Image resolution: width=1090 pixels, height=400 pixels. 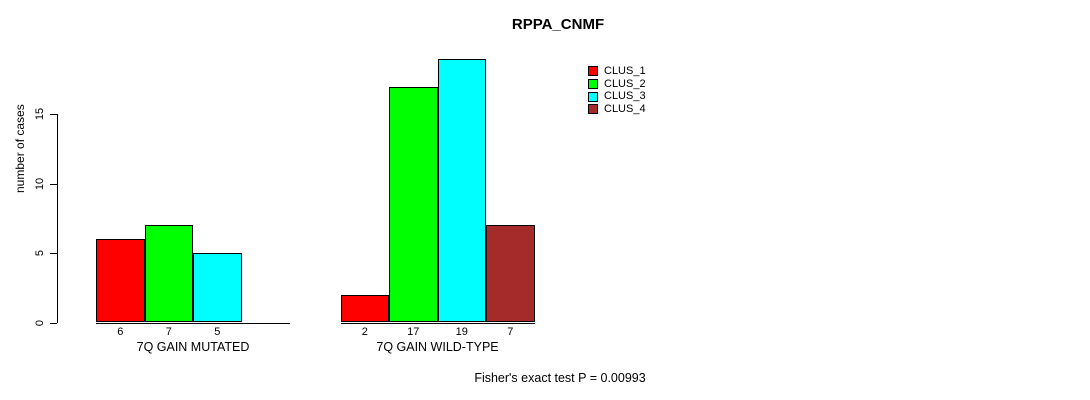 What do you see at coordinates (120, 281) in the screenshot?
I see `bar-clus_1-group1` at bounding box center [120, 281].